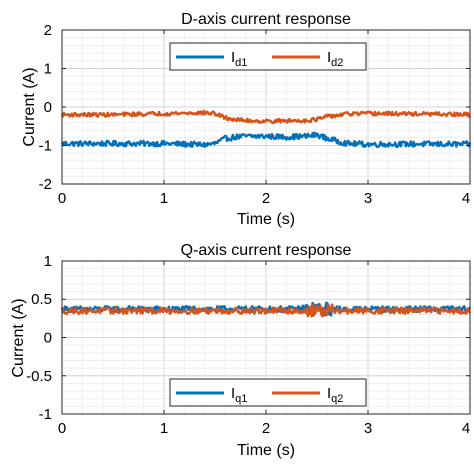 The height and width of the screenshot is (467, 474). Describe the element at coordinates (45, 184) in the screenshot. I see `y-tick-label: -2` at that location.